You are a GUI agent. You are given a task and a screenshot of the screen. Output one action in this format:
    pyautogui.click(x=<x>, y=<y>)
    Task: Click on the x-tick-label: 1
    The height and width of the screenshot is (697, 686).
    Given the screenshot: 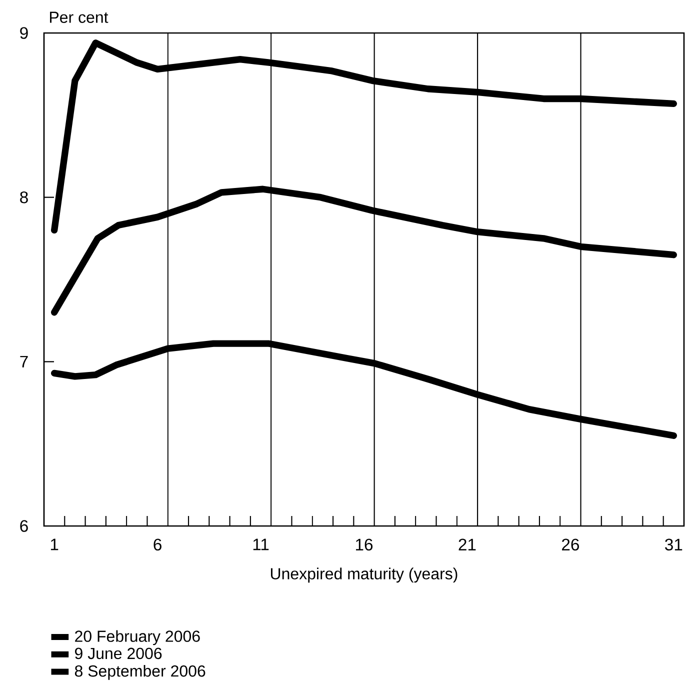 What is the action you would take?
    pyautogui.click(x=54, y=544)
    